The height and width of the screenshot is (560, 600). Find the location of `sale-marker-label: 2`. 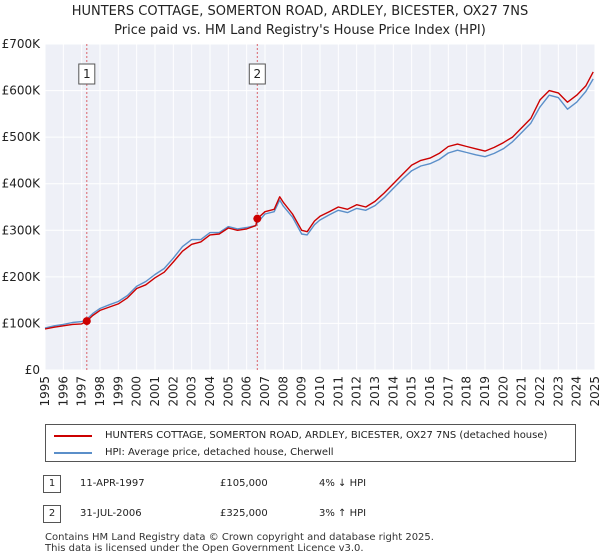

sale-marker-label: 2 is located at coordinates (257, 74).